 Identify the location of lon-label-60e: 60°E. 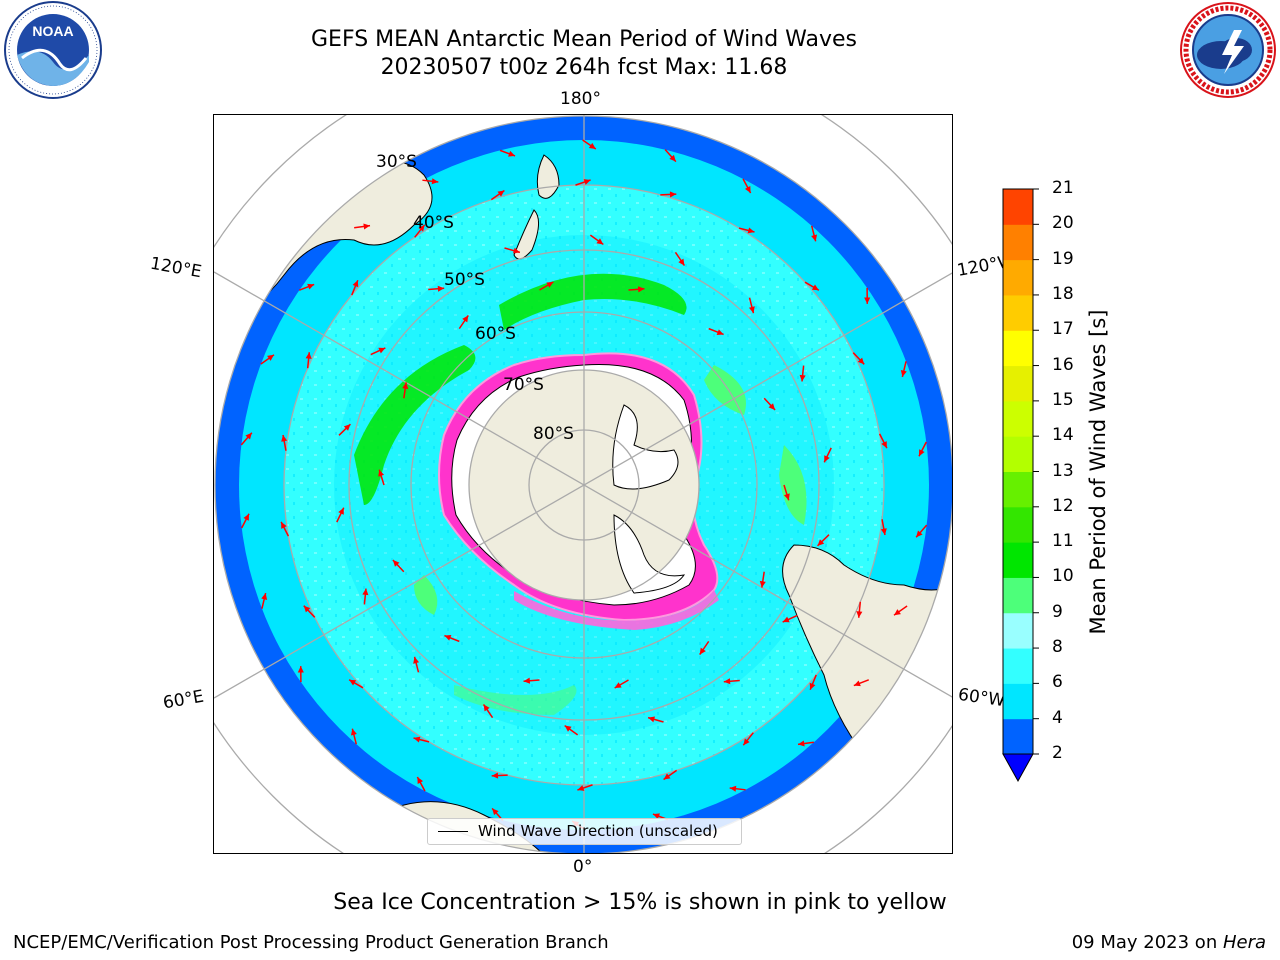
(183, 700).